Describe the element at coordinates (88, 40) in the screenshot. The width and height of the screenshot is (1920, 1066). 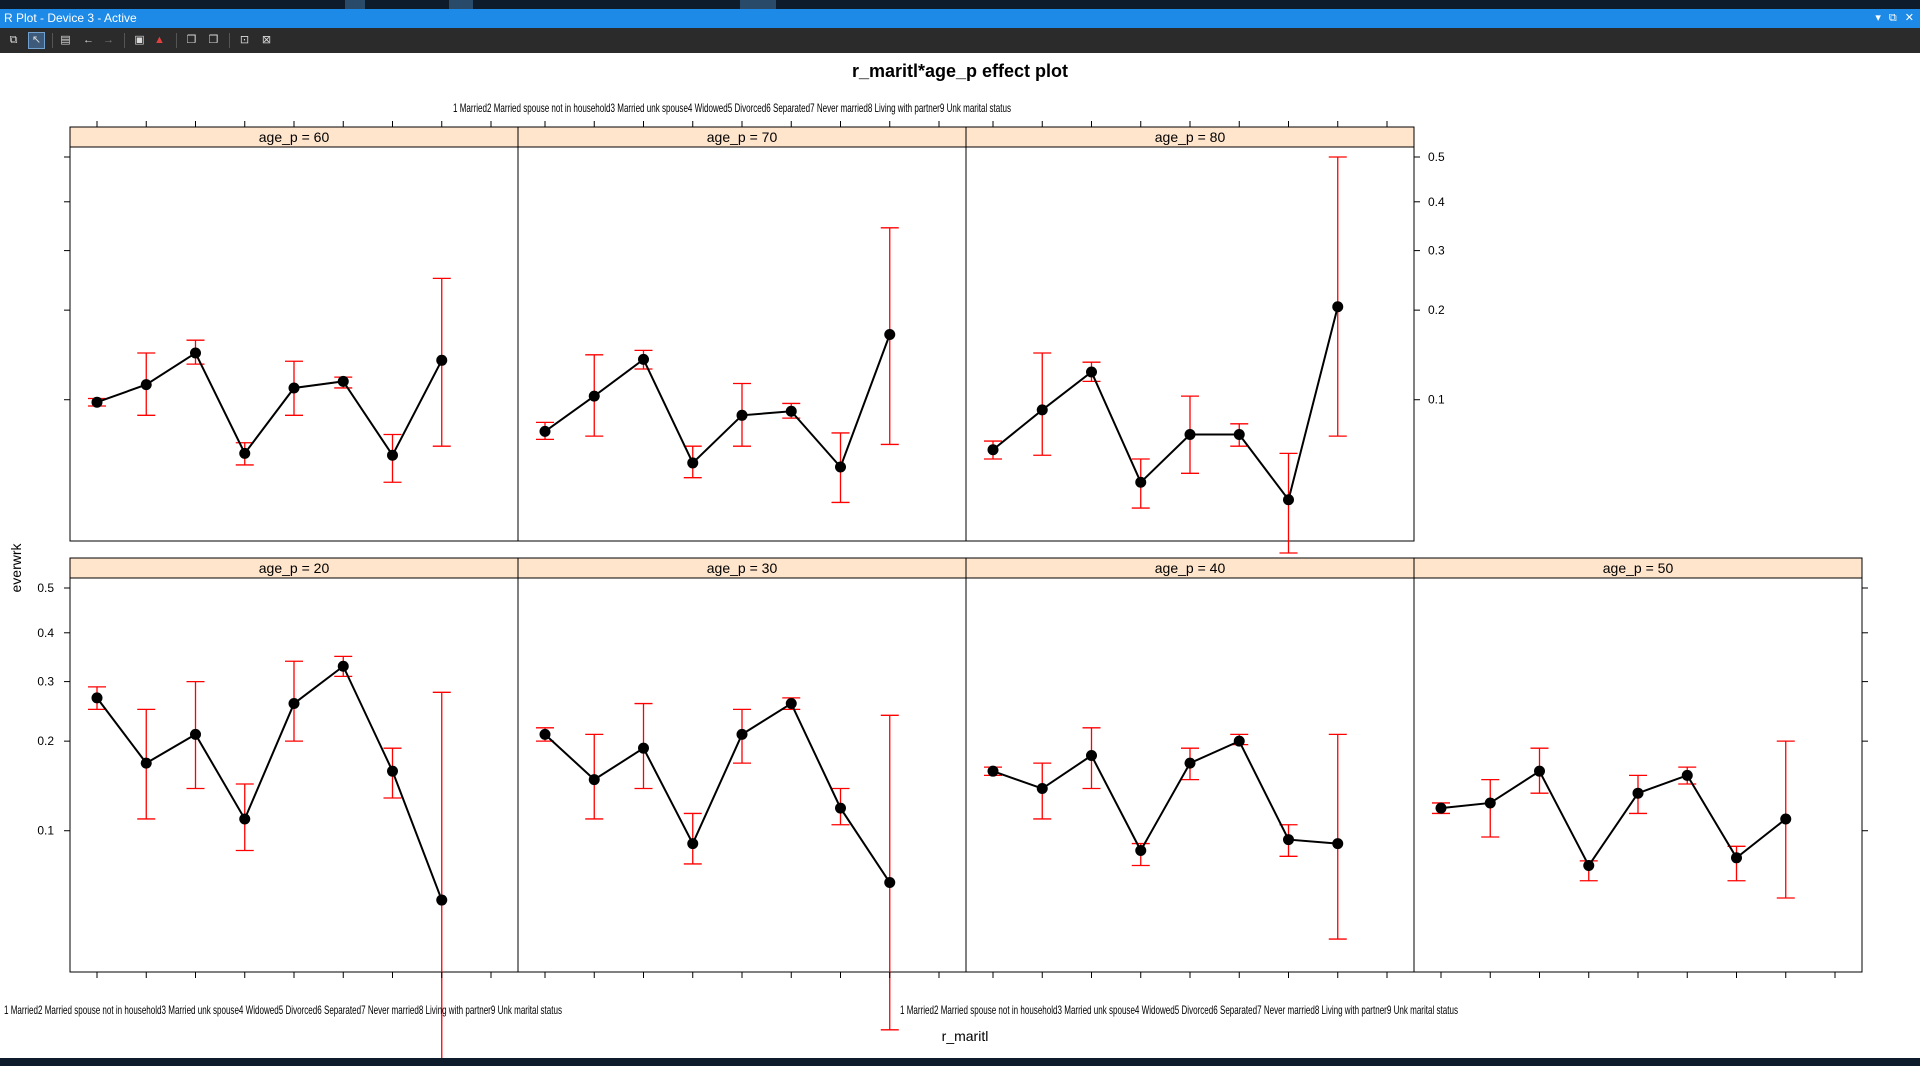
I see `back-arrow-icon: ←` at that location.